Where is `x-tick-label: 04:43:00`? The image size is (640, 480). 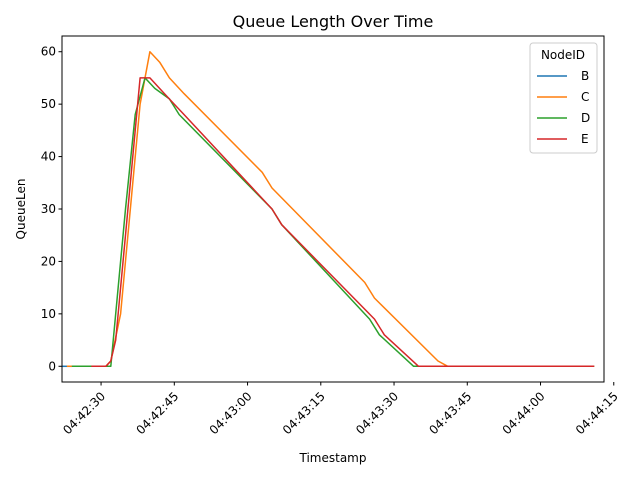 x-tick-label: 04:43:00 is located at coordinates (231, 413).